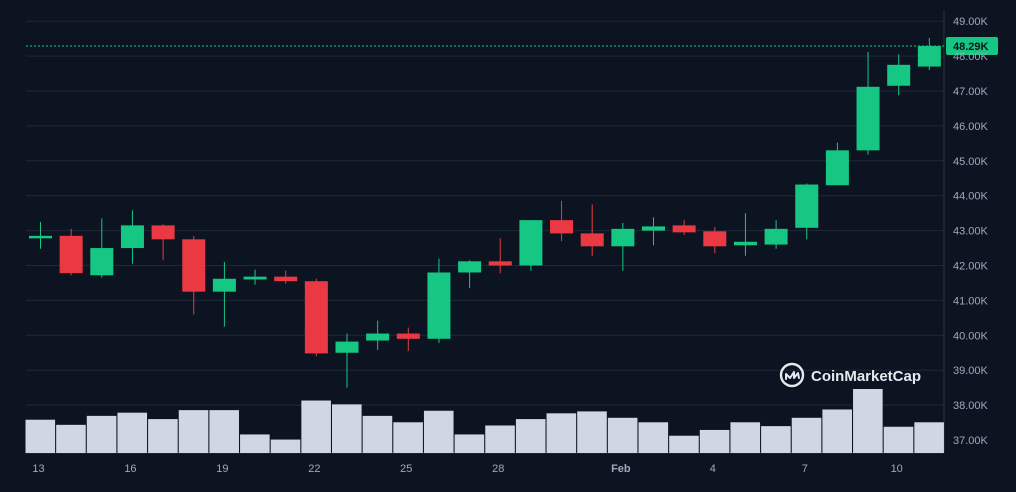 The height and width of the screenshot is (492, 1016). I want to click on y-tick-label: 47.00K, so click(971, 92).